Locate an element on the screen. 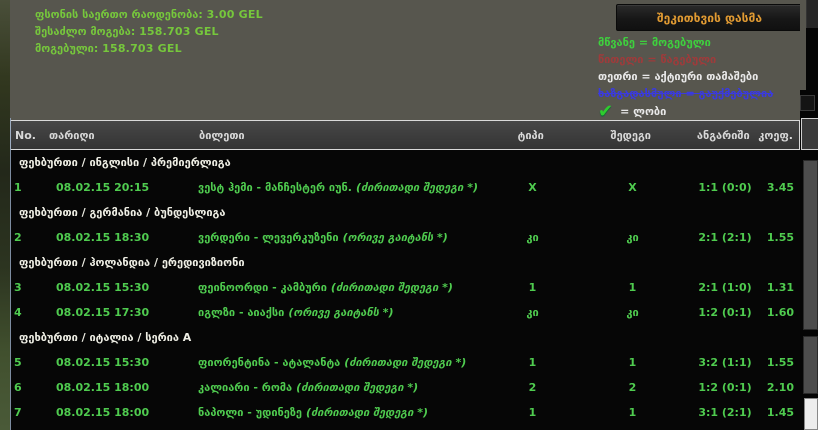 Image resolution: width=818 pixels, height=430 pixels. clipped-adjacent-panel is located at coordinates (809, 215).